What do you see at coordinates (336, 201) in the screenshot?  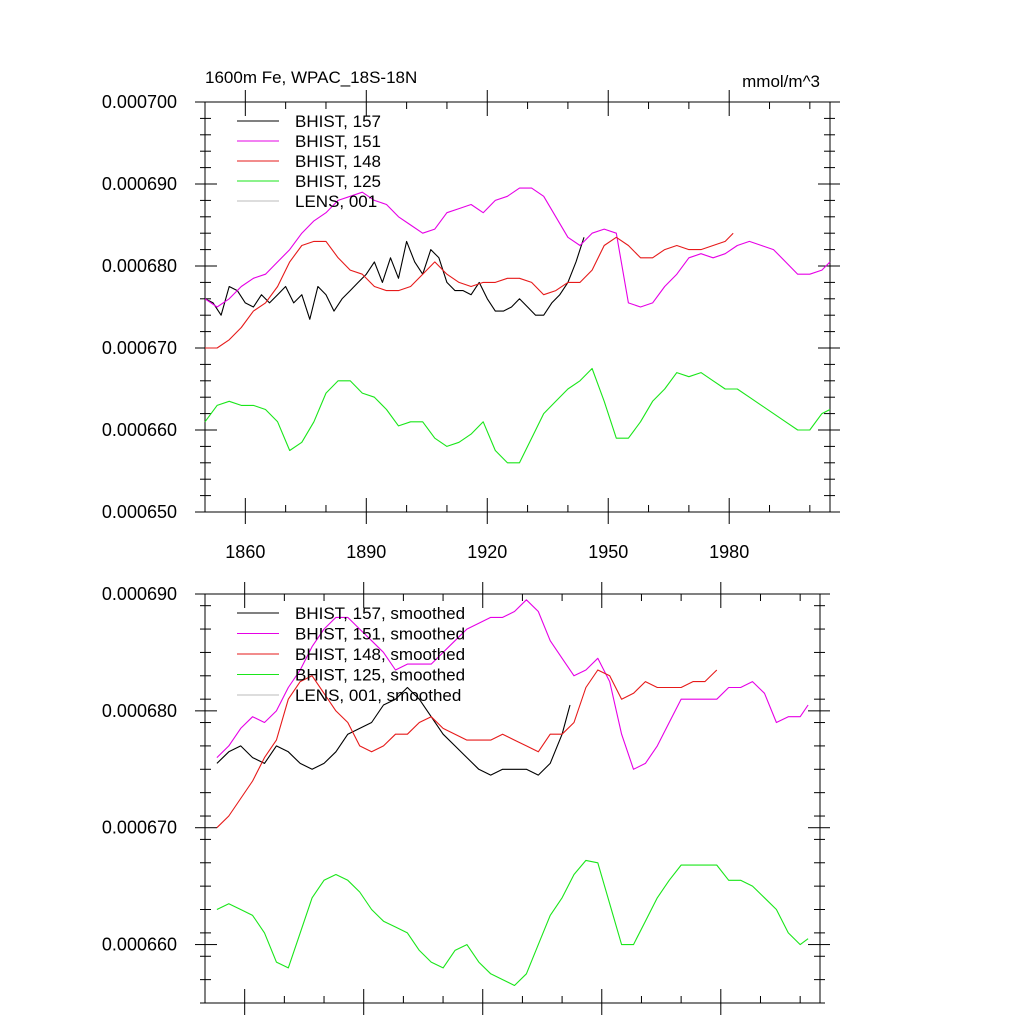 I see `panel1-legend-label: LENS, 001` at bounding box center [336, 201].